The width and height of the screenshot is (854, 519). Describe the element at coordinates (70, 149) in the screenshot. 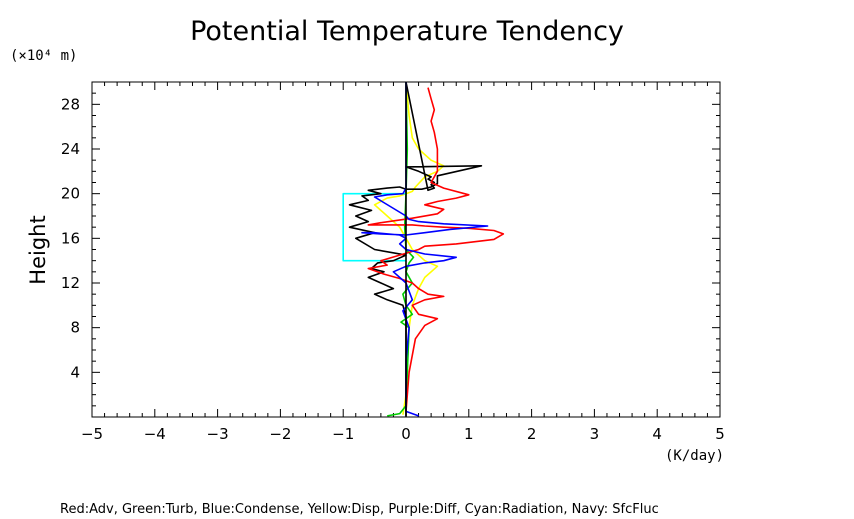

I see `y-tick-label: 24` at that location.